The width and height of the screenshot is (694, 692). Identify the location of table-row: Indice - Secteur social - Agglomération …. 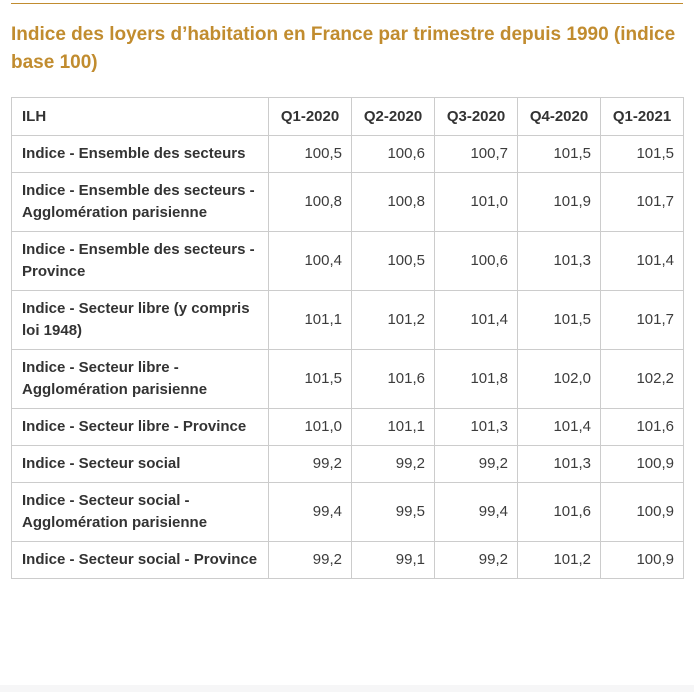
(347, 512).